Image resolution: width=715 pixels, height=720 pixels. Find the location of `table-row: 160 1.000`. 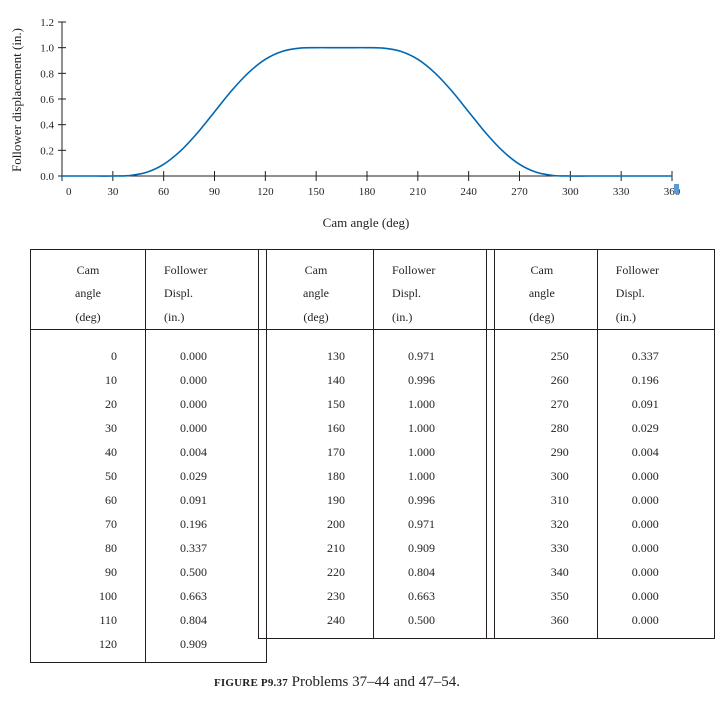

table-row: 160 1.000 is located at coordinates (376, 428).